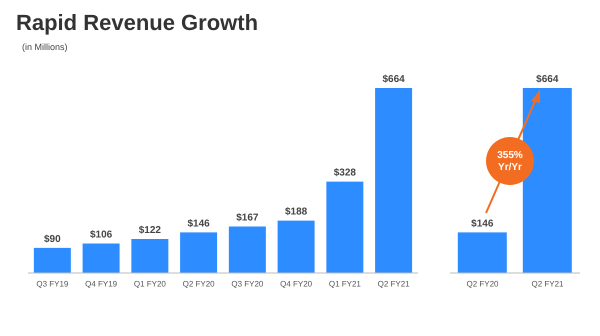 The image size is (600, 336). Describe the element at coordinates (150, 284) in the screenshot. I see `x-tick-label: Q1 FY20` at that location.